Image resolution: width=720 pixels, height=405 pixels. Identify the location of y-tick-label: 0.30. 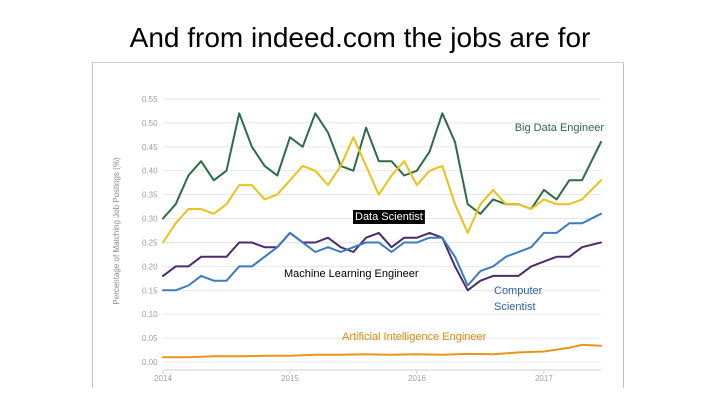
(150, 219).